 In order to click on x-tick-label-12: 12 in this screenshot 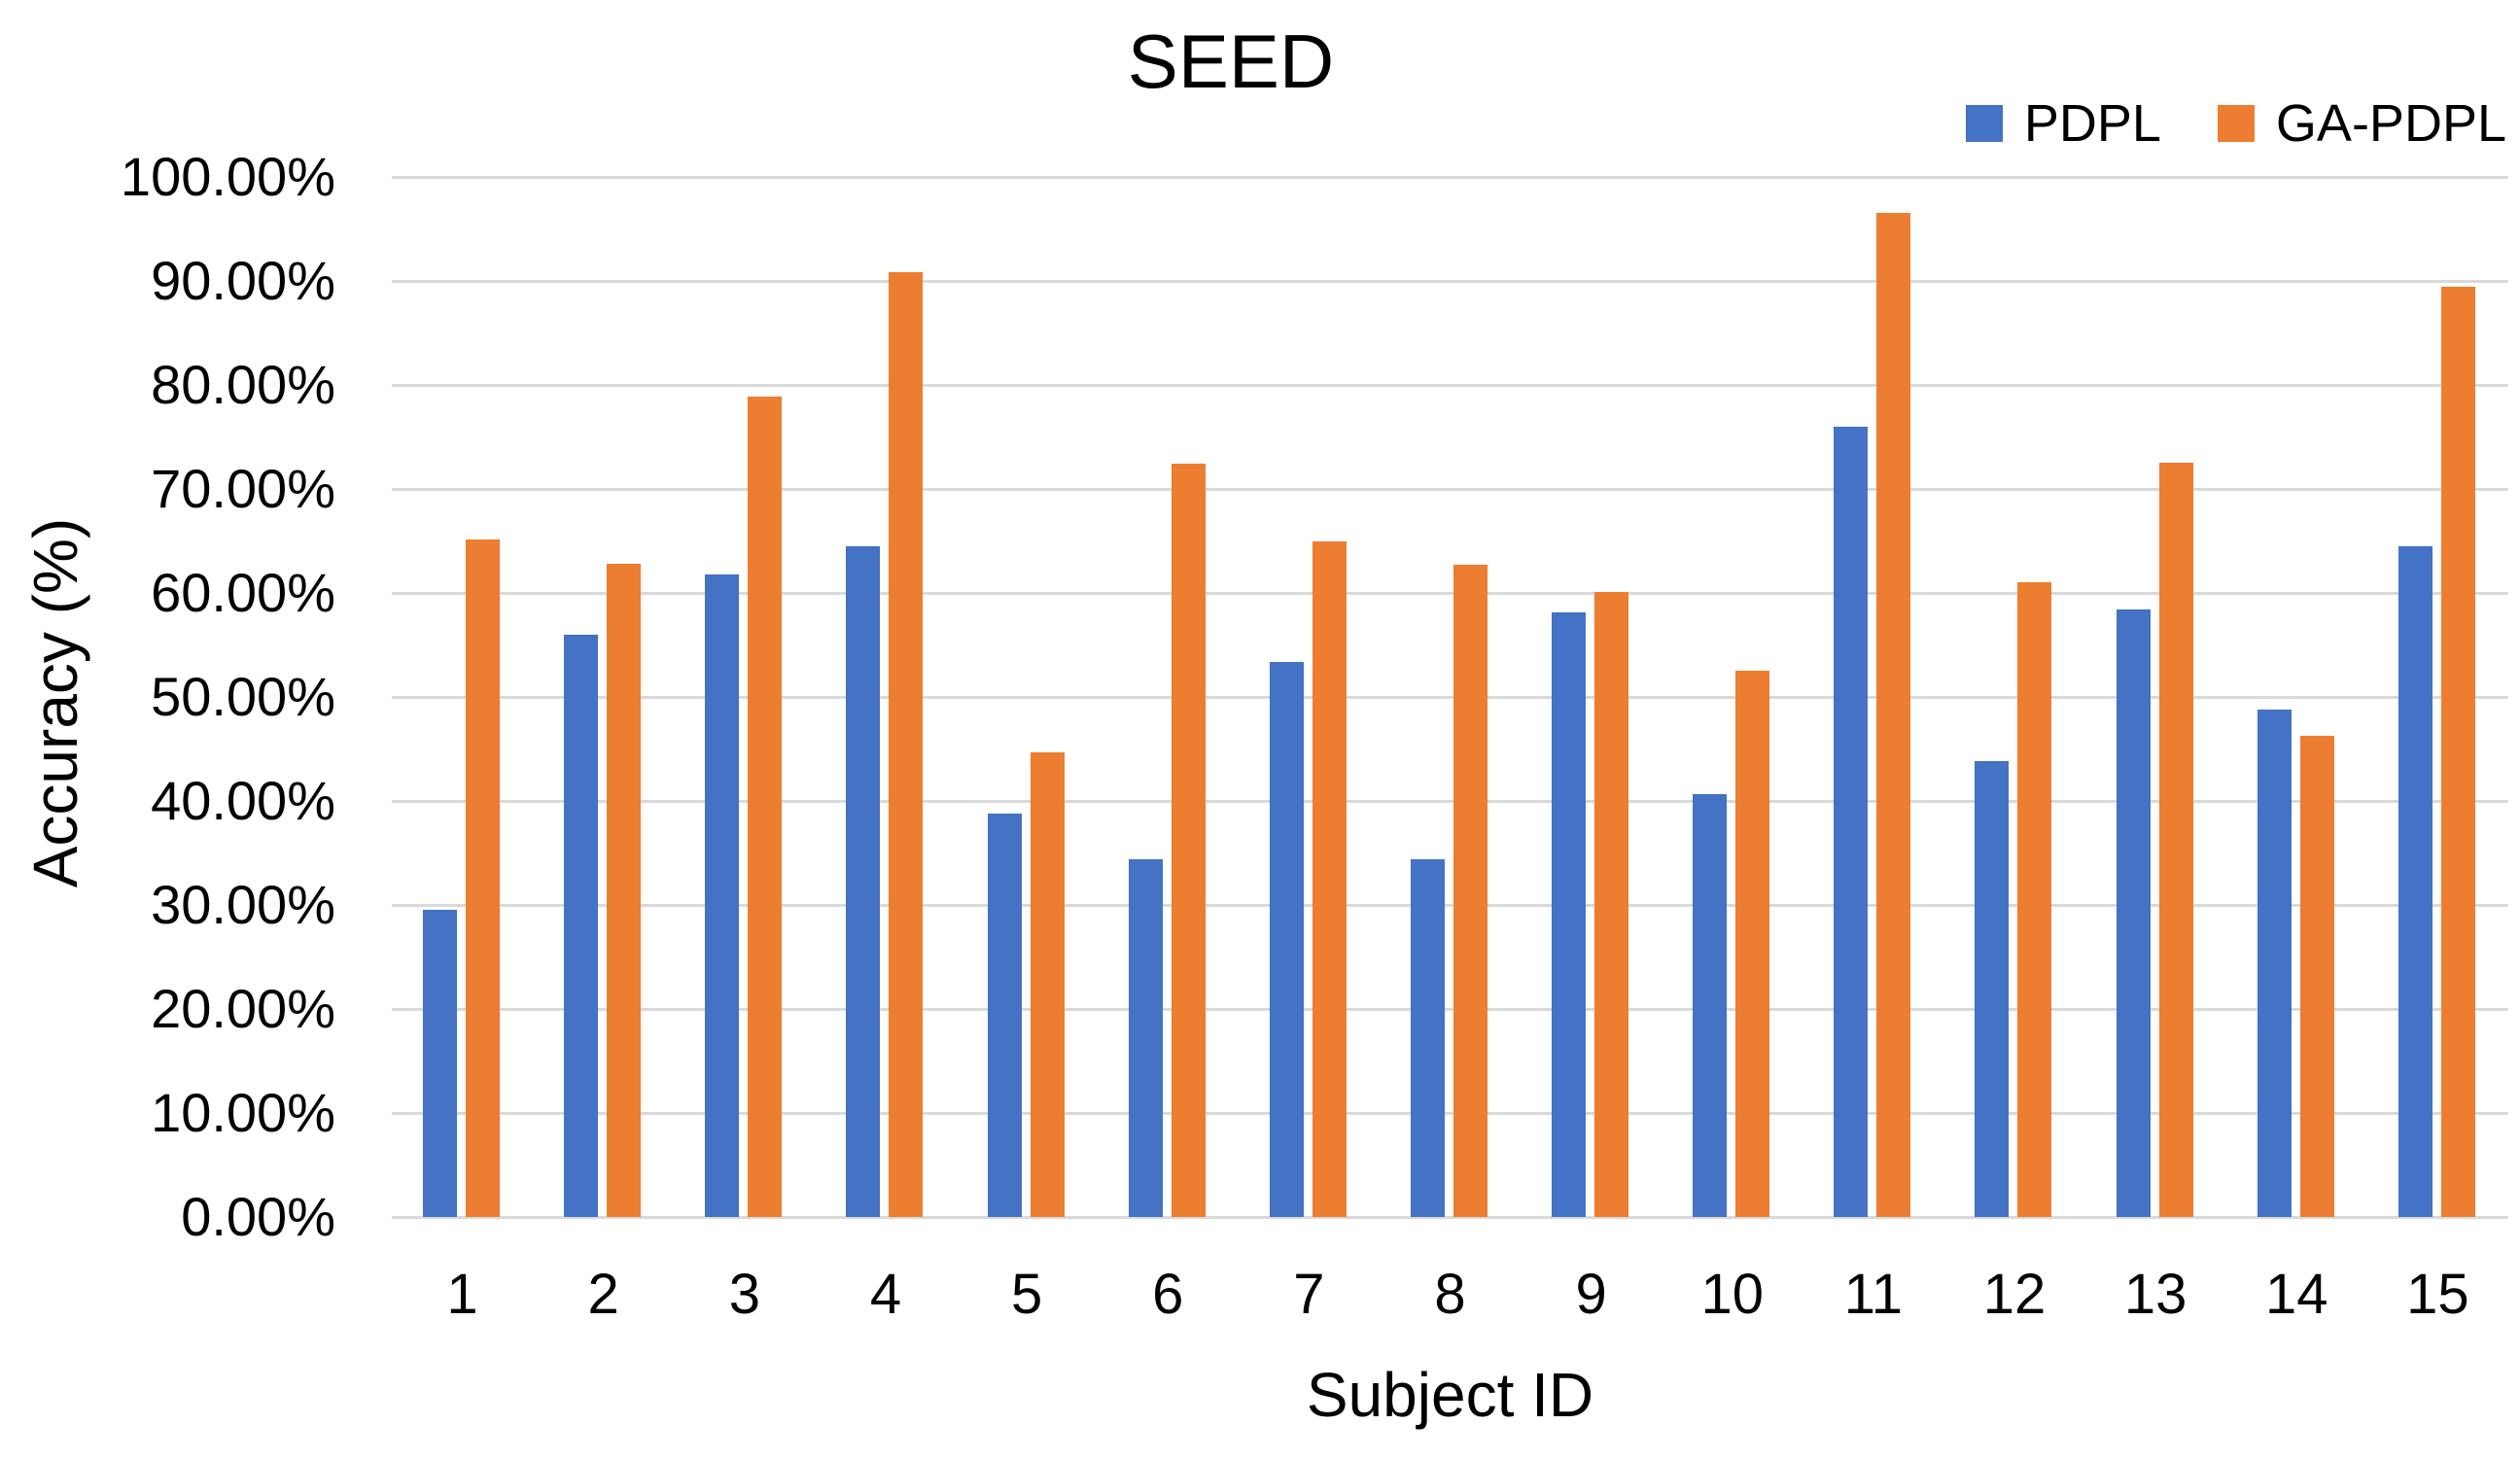, I will do `click(2014, 1294)`.